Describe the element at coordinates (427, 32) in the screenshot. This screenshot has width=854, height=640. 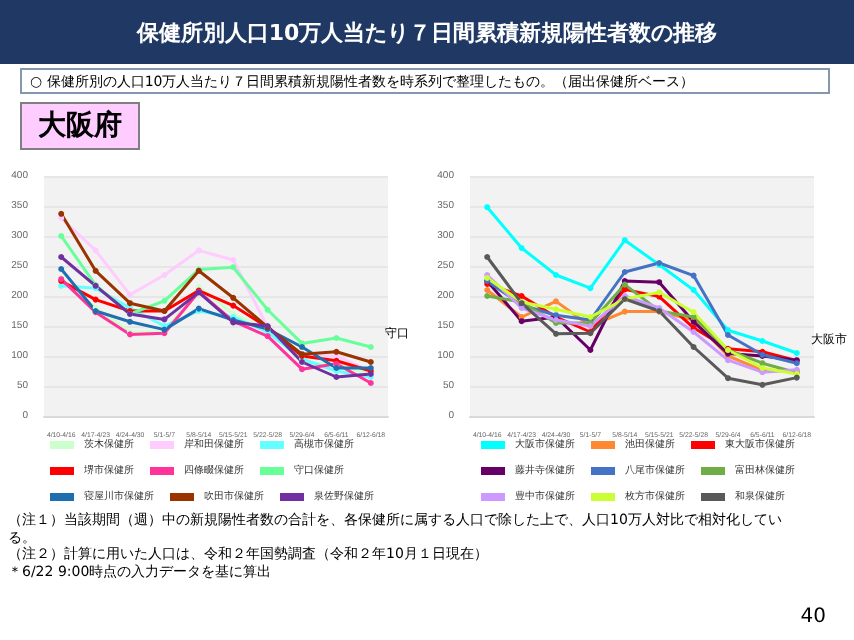
I see `chart-title: 保健所別人口10万人当たり７日間累積新規陽性者数の推移` at that location.